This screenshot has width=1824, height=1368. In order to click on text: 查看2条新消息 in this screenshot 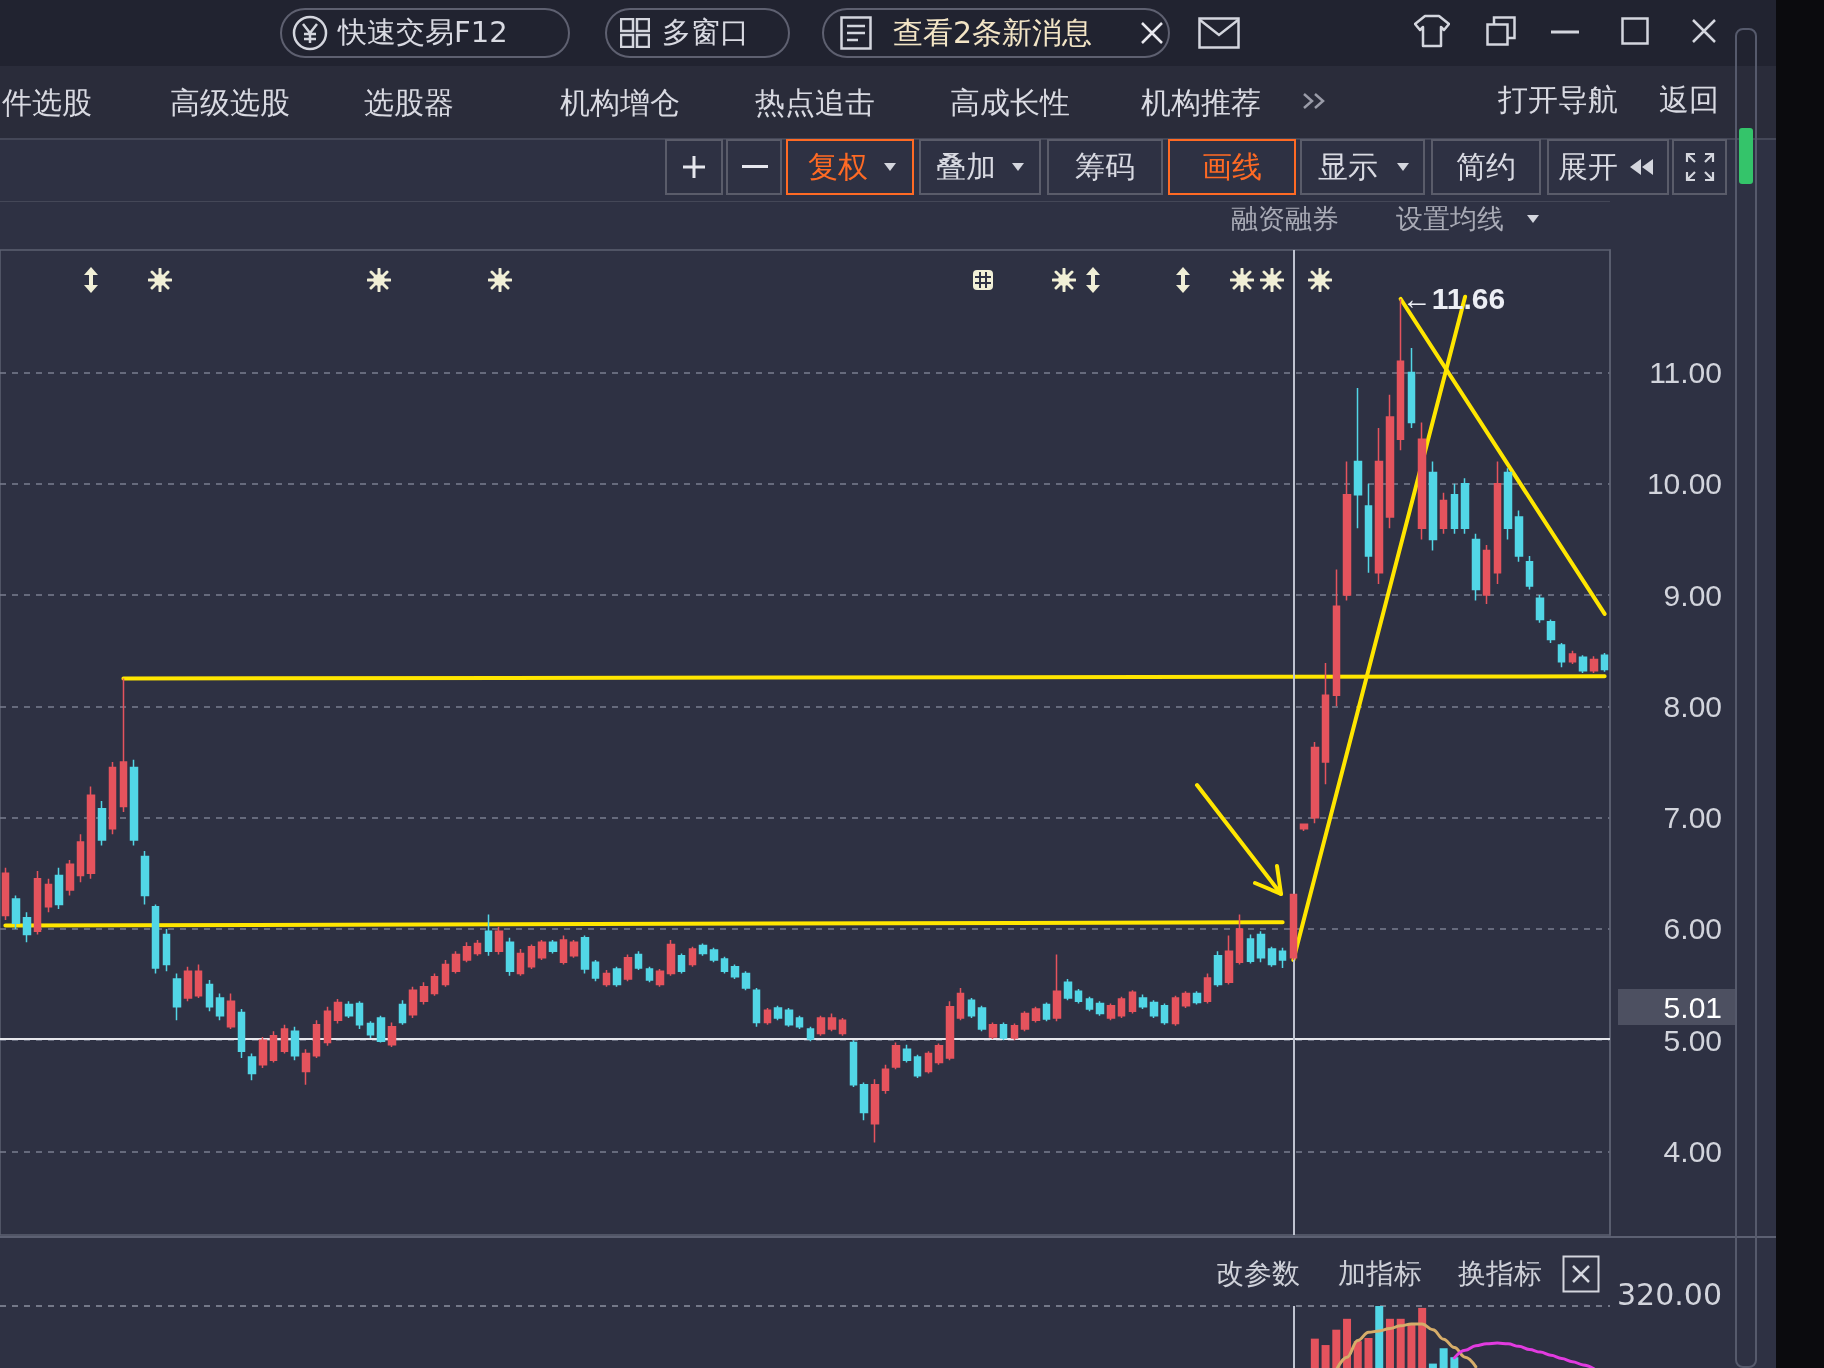, I will do `click(993, 32)`.